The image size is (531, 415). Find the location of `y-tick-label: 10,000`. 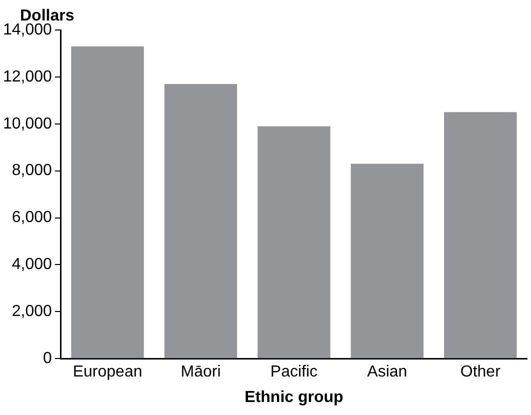

y-tick-label: 10,000 is located at coordinates (27, 123).